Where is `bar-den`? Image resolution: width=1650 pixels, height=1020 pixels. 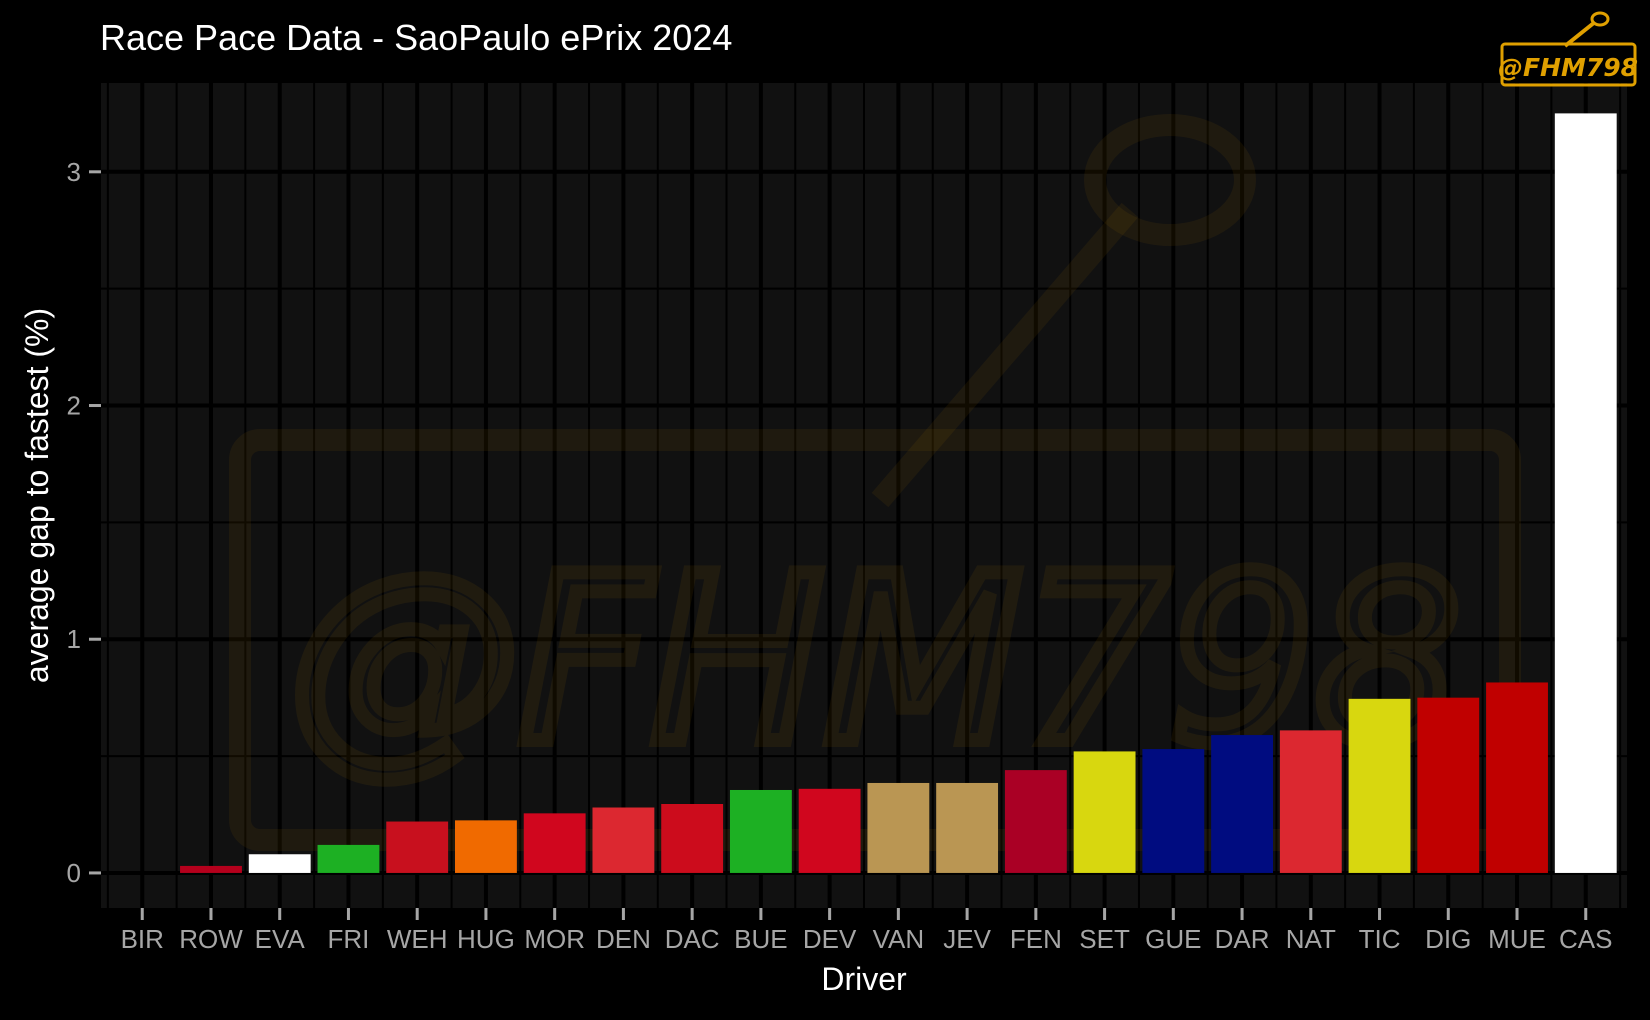
bar-den is located at coordinates (623, 840).